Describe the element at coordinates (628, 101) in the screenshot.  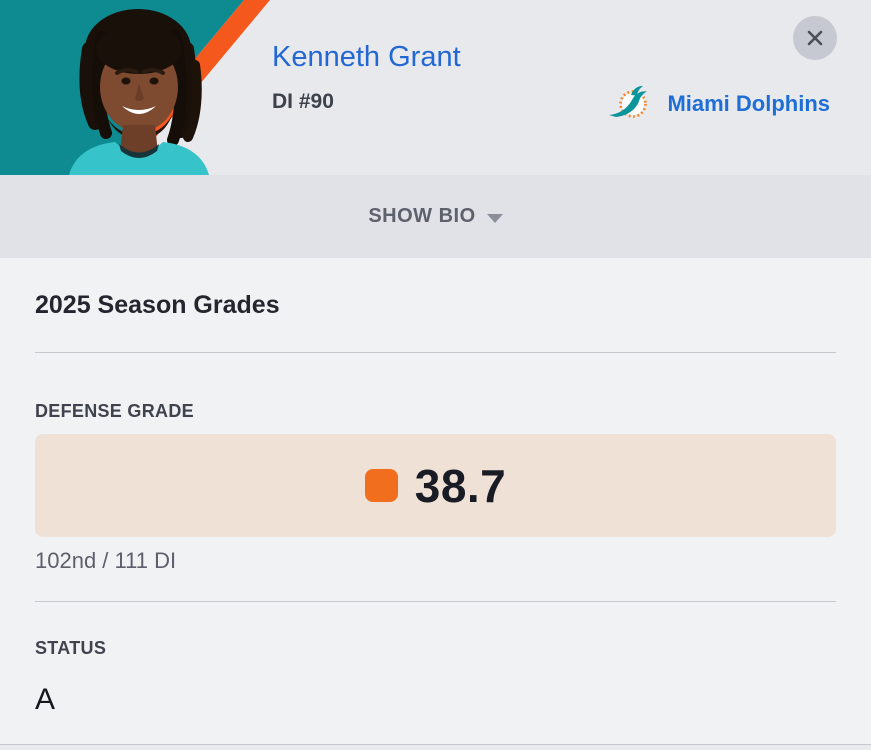
I see `miami-dolphins-logo-icon` at that location.